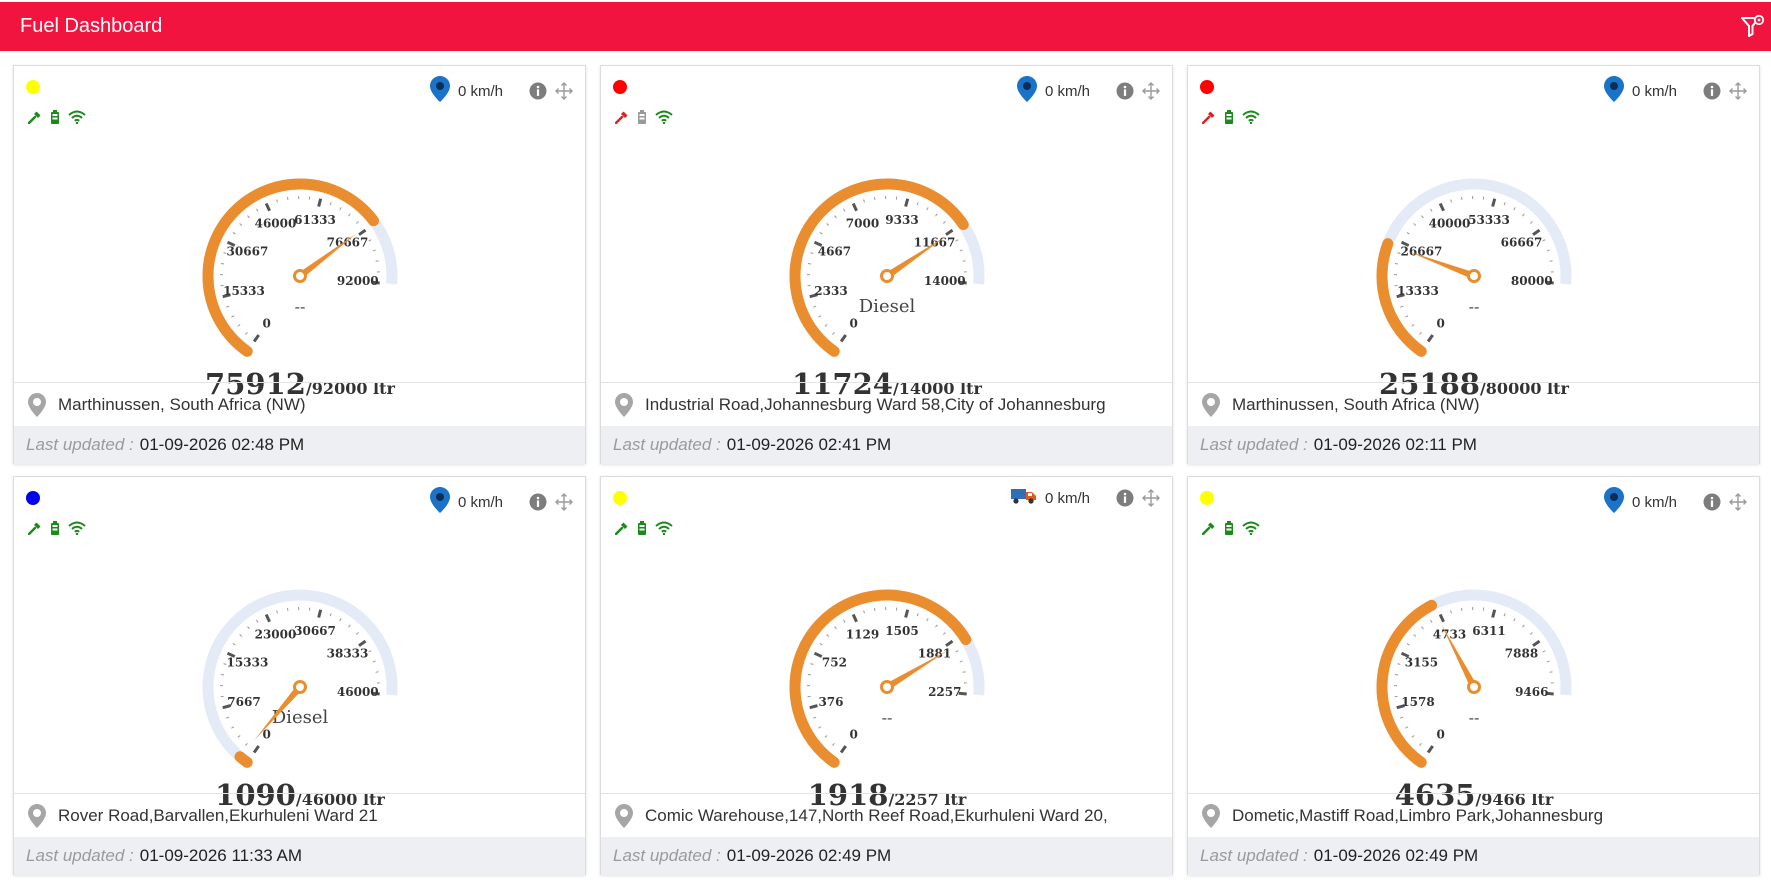  I want to click on gauge-center-label: --, so click(887, 717).